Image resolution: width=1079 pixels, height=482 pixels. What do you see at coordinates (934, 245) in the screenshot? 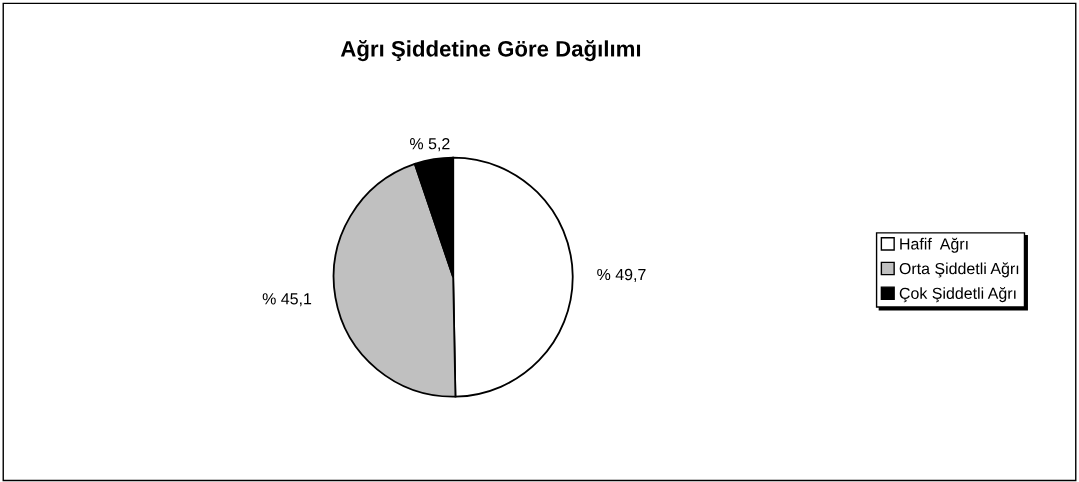
I see `legend-label: Hafif Ağrı` at bounding box center [934, 245].